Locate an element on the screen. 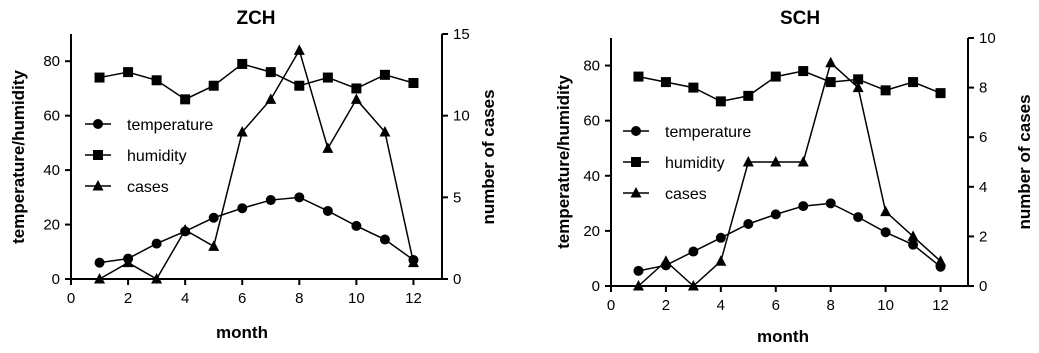 The height and width of the screenshot is (353, 1039). y-axis-right: 0 2 4 6 8 10 is located at coordinates (981, 162).